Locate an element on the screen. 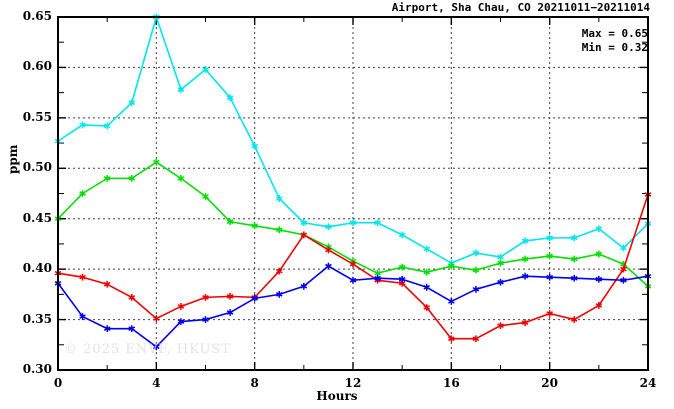 This screenshot has height=409, width=674. y-tick-label: 0.65 is located at coordinates (37, 16).